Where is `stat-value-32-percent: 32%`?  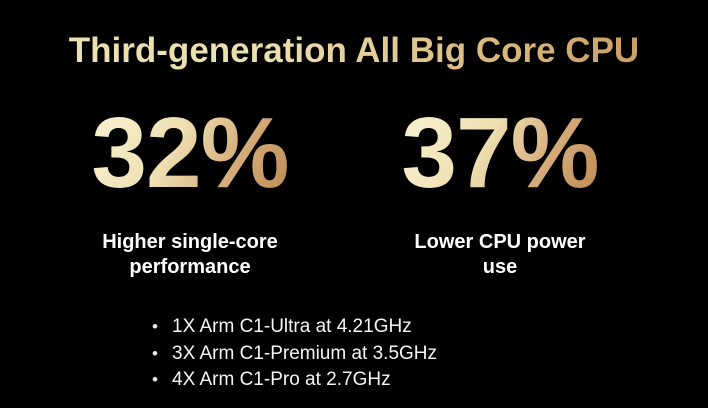 stat-value-32-percent: 32% is located at coordinates (190, 153).